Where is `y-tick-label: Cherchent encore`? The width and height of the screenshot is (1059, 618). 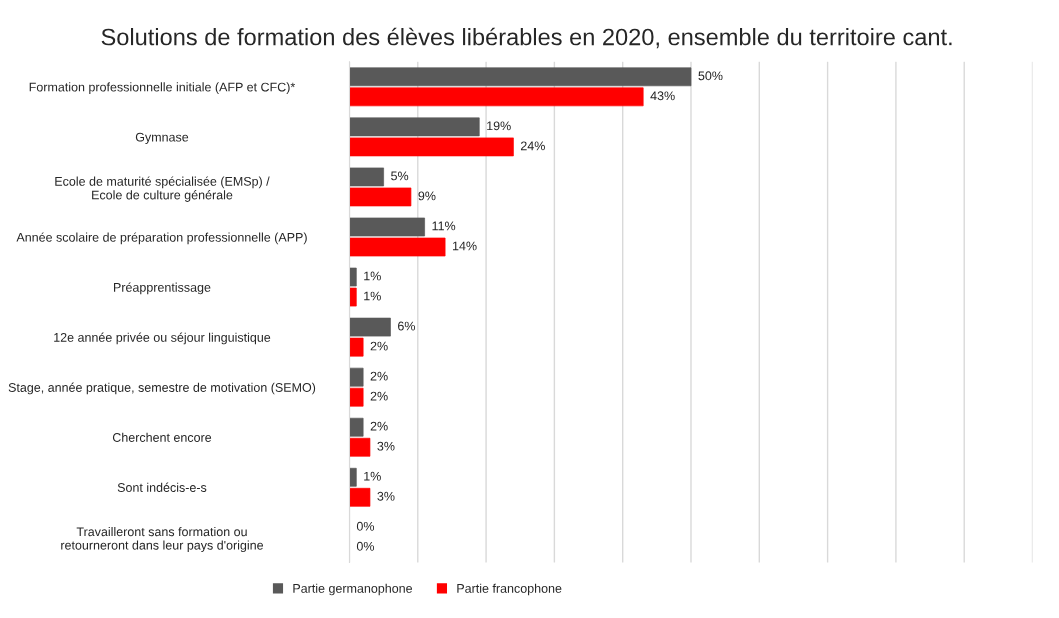 y-tick-label: Cherchent encore is located at coordinates (162, 437).